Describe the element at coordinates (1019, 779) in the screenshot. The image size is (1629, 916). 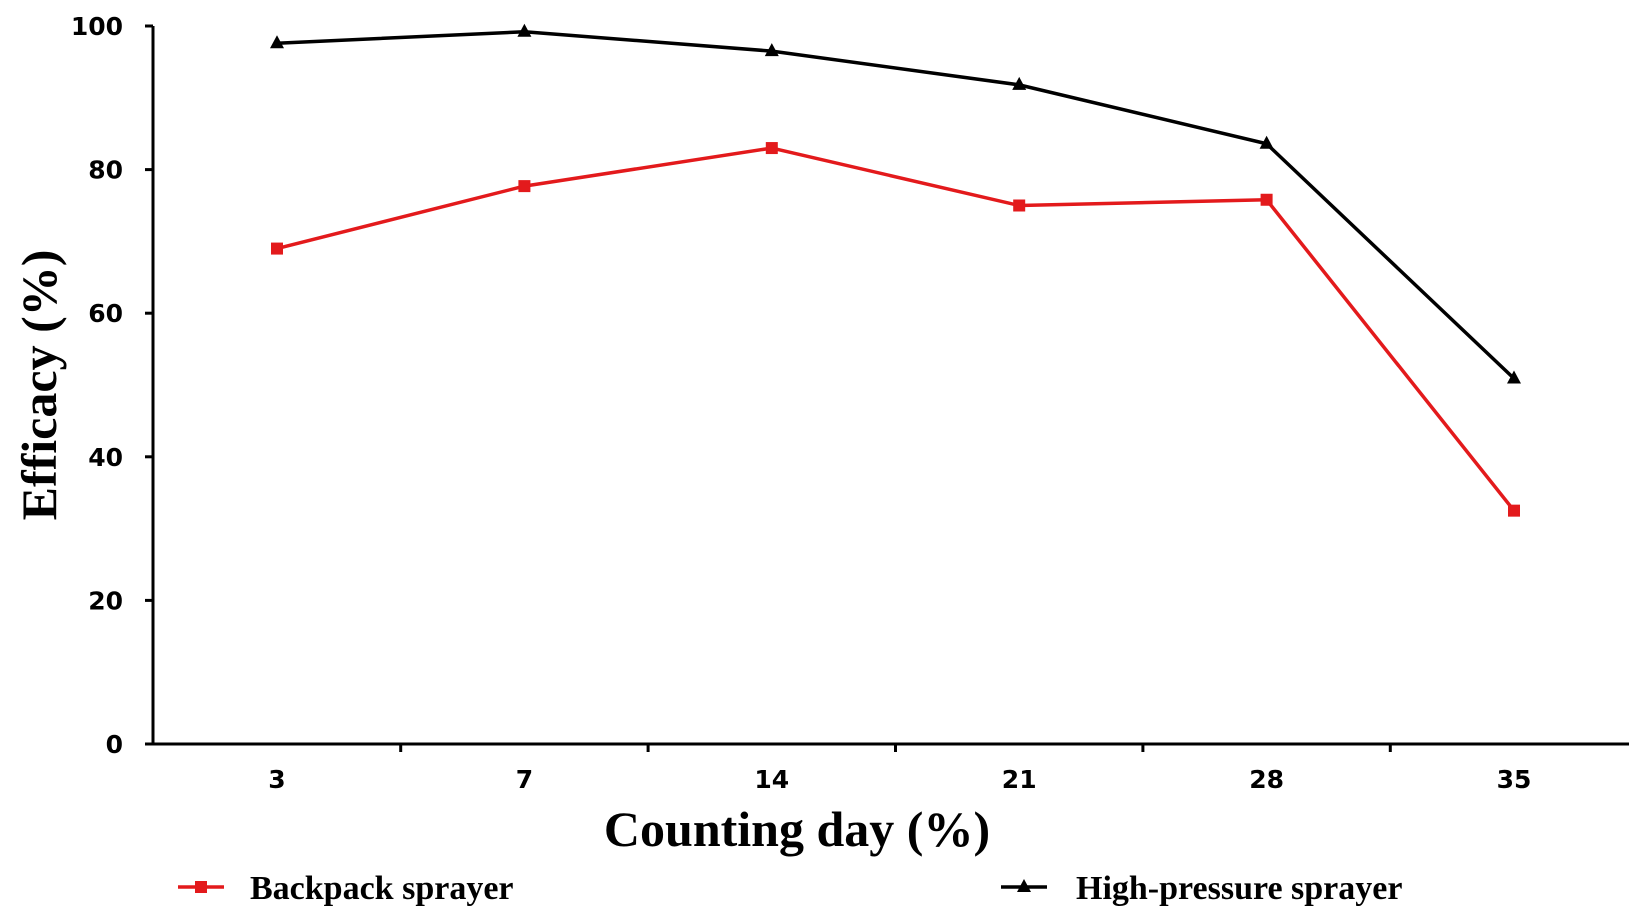
I see `x-tick-label: 21` at that location.